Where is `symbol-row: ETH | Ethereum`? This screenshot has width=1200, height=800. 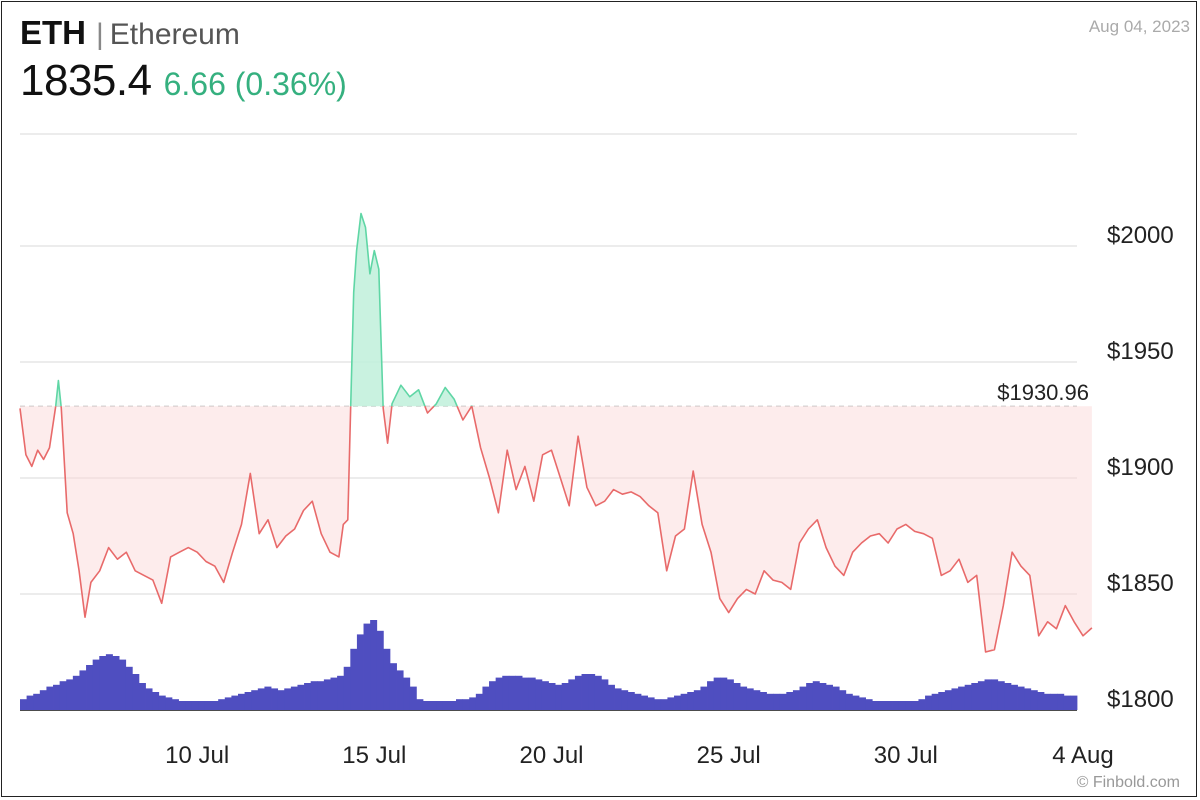
symbol-row: ETH | Ethereum is located at coordinates (183, 33).